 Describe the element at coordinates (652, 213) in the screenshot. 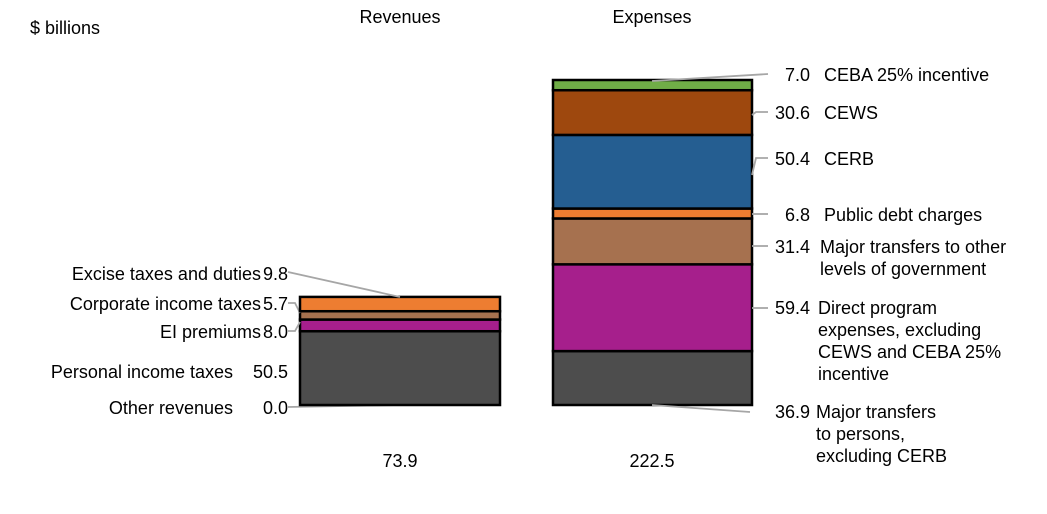

I see `bar-segment-public-debt-charges` at that location.